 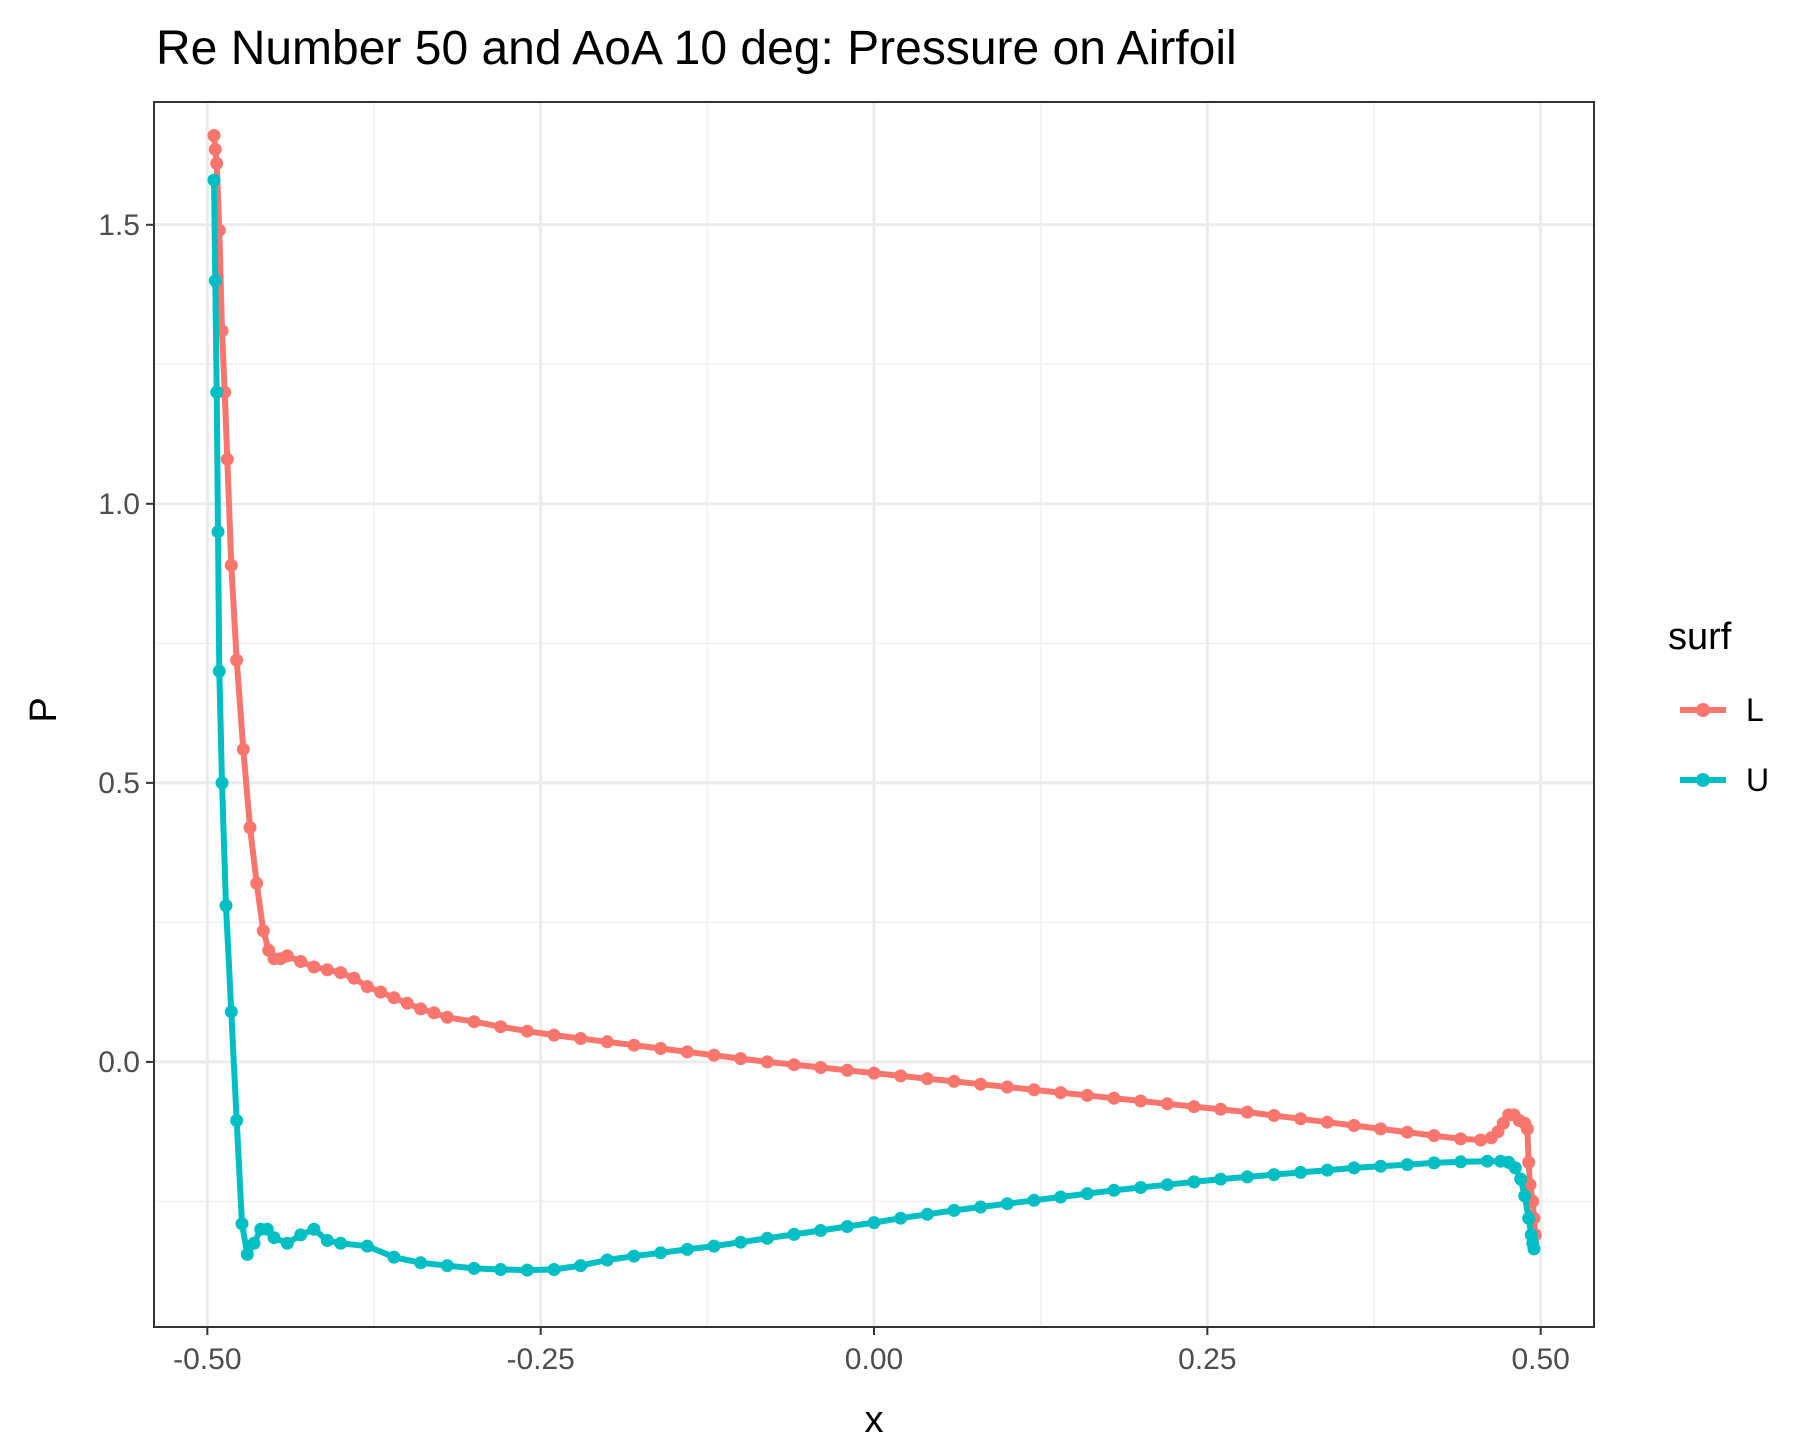 What do you see at coordinates (1540, 1359) in the screenshot?
I see `x-tick-label: 0.50` at bounding box center [1540, 1359].